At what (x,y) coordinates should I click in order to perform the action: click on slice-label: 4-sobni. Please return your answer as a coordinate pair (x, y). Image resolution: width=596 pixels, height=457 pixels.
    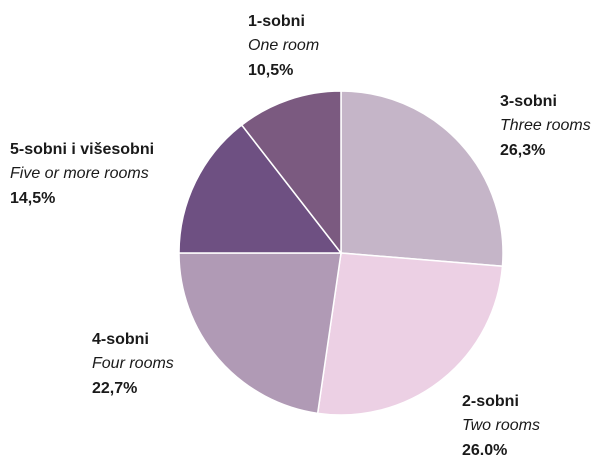
    Looking at the image, I should click on (120, 339).